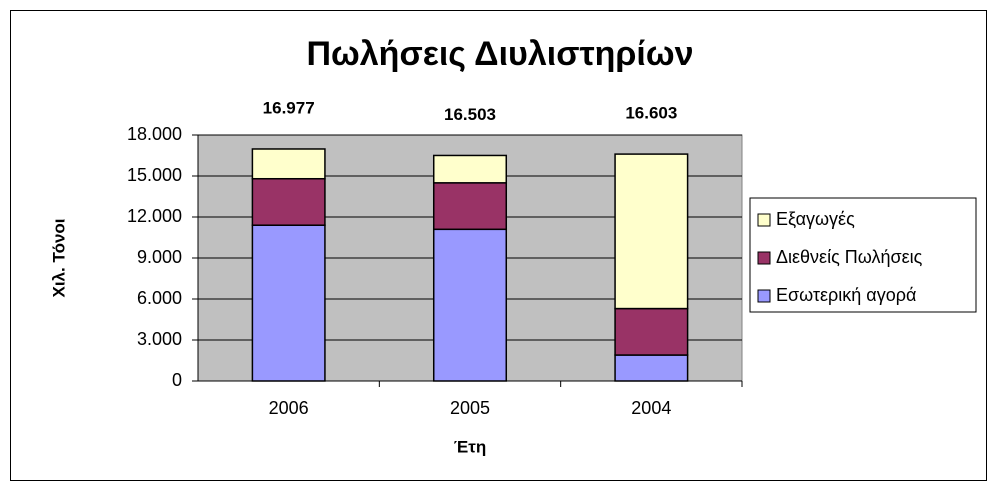 Image resolution: width=998 pixels, height=484 pixels. I want to click on total-label: 16.977, so click(289, 107).